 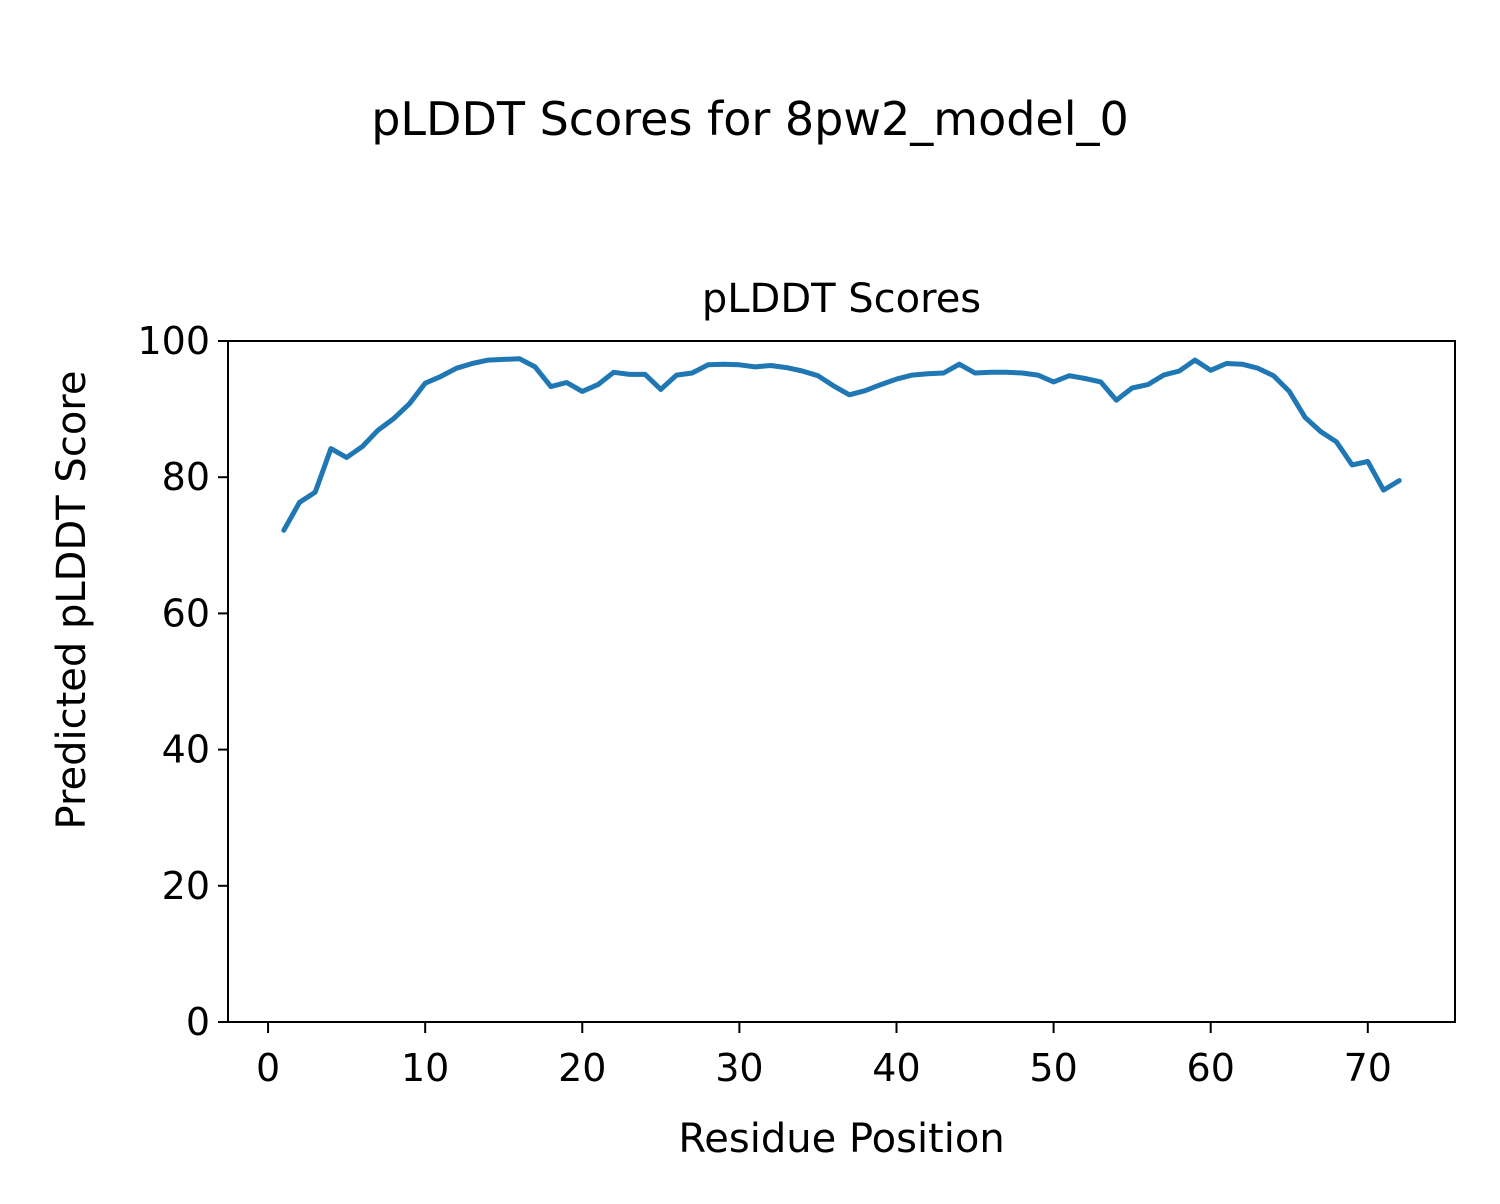 I want to click on x-tick-label: 20, so click(x=582, y=1068).